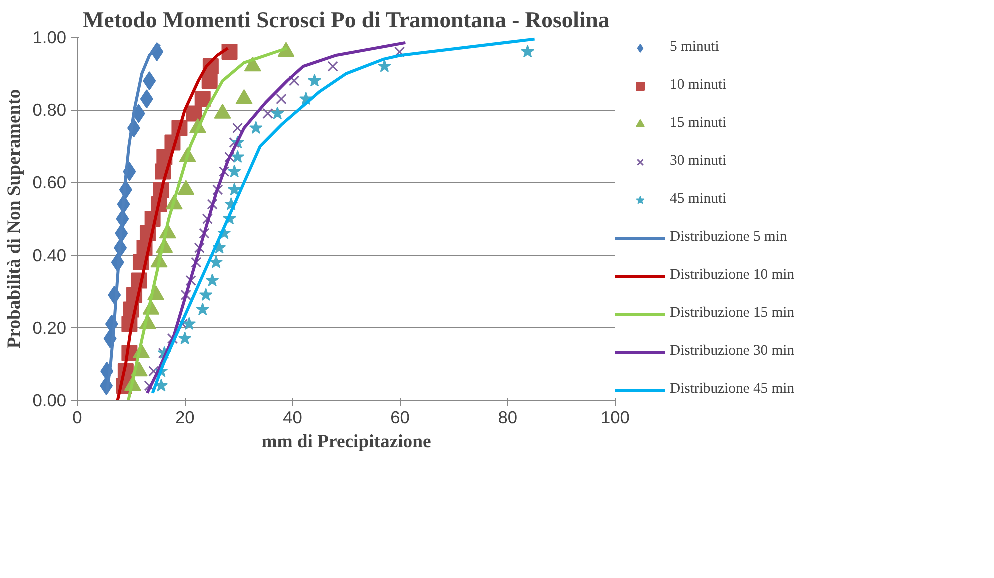 This screenshot has width=994, height=578. What do you see at coordinates (49, 110) in the screenshot?
I see `y-tick-label: 0.80` at bounding box center [49, 110].